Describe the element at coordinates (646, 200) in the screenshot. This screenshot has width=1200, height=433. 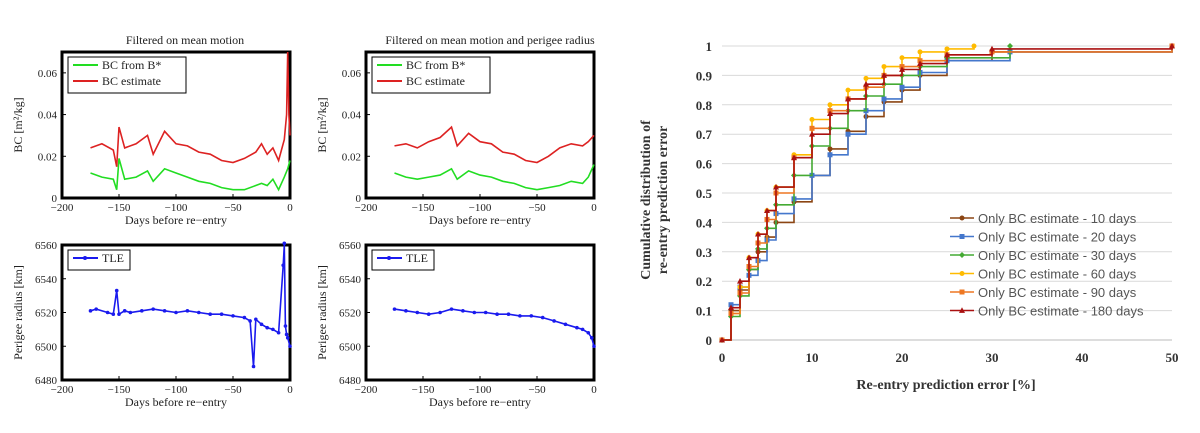
I see `right-ylabel-line1: Cumulative distribution of` at that location.